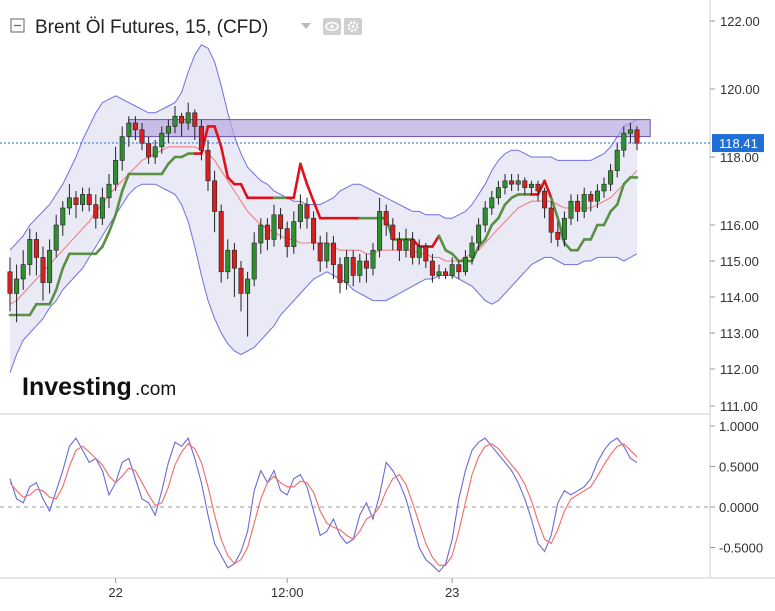 Image resolution: width=775 pixels, height=611 pixels. Describe the element at coordinates (353, 26) in the screenshot. I see `gear-icon` at that location.